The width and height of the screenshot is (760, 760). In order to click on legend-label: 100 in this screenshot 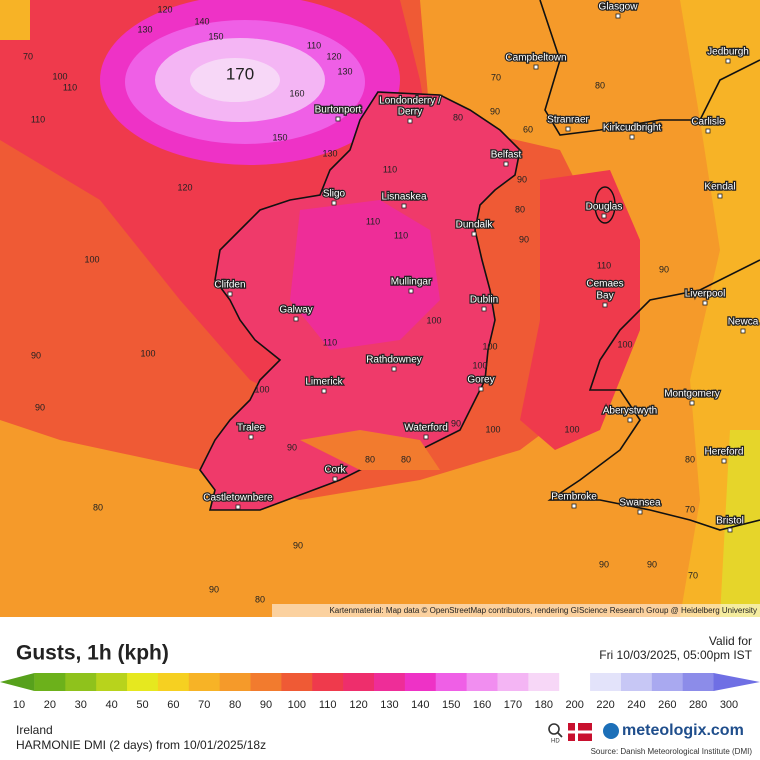, I will do `click(297, 705)`.